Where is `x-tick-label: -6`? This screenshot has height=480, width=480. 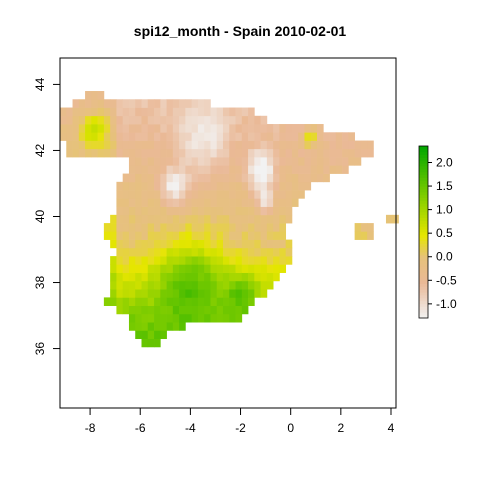 x-tick-label: -6 is located at coordinates (140, 428).